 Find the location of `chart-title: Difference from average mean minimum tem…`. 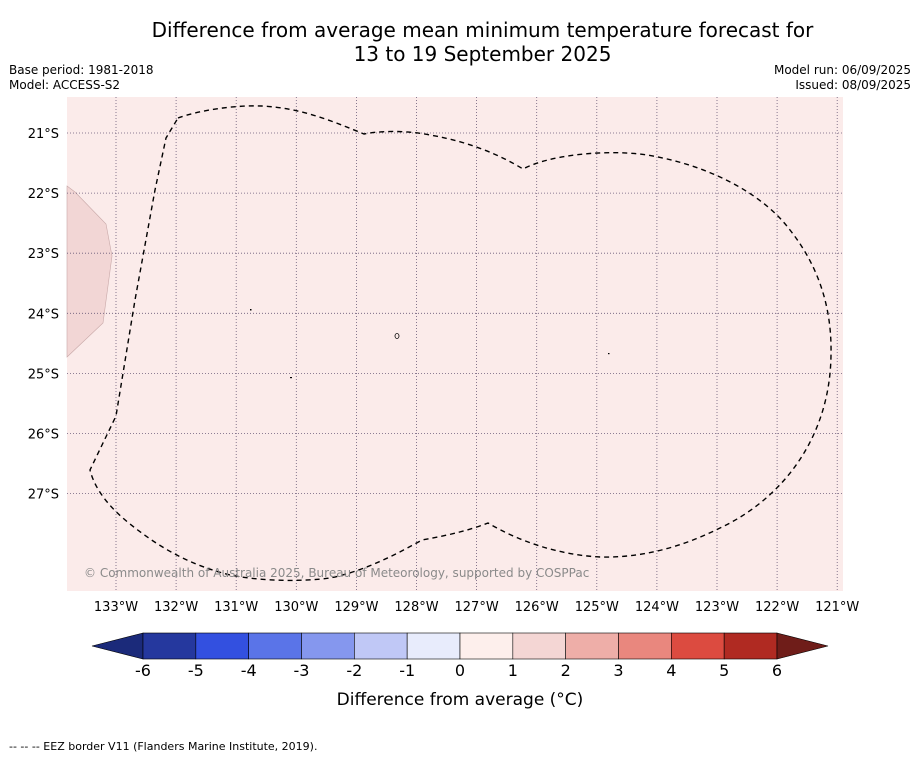

chart-title: Difference from average mean minimum tem… is located at coordinates (459, 42).